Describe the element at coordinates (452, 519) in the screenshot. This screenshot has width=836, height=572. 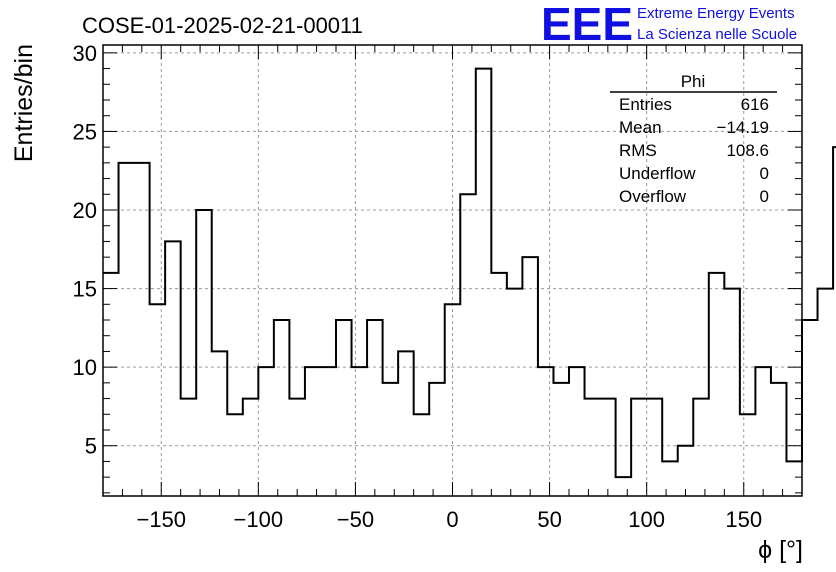
I see `x-tick-label: 0` at that location.